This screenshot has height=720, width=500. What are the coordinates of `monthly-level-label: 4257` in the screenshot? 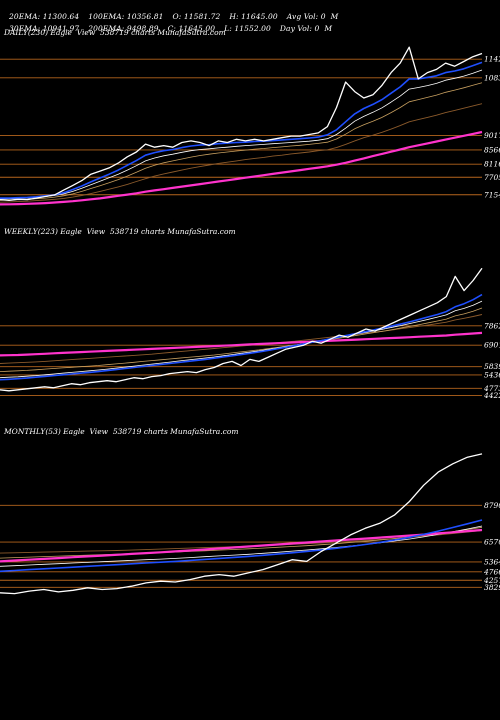 It's located at (491, 580).